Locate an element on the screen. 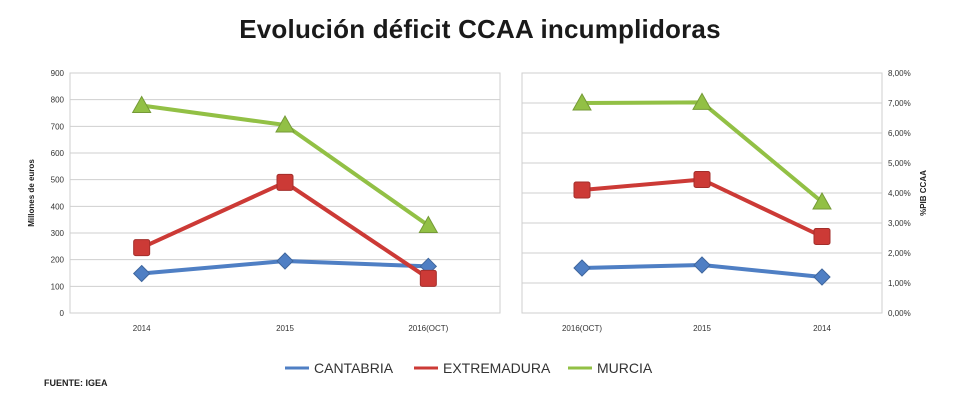 The image size is (960, 400). y-tick-label: 1,00% is located at coordinates (899, 283).